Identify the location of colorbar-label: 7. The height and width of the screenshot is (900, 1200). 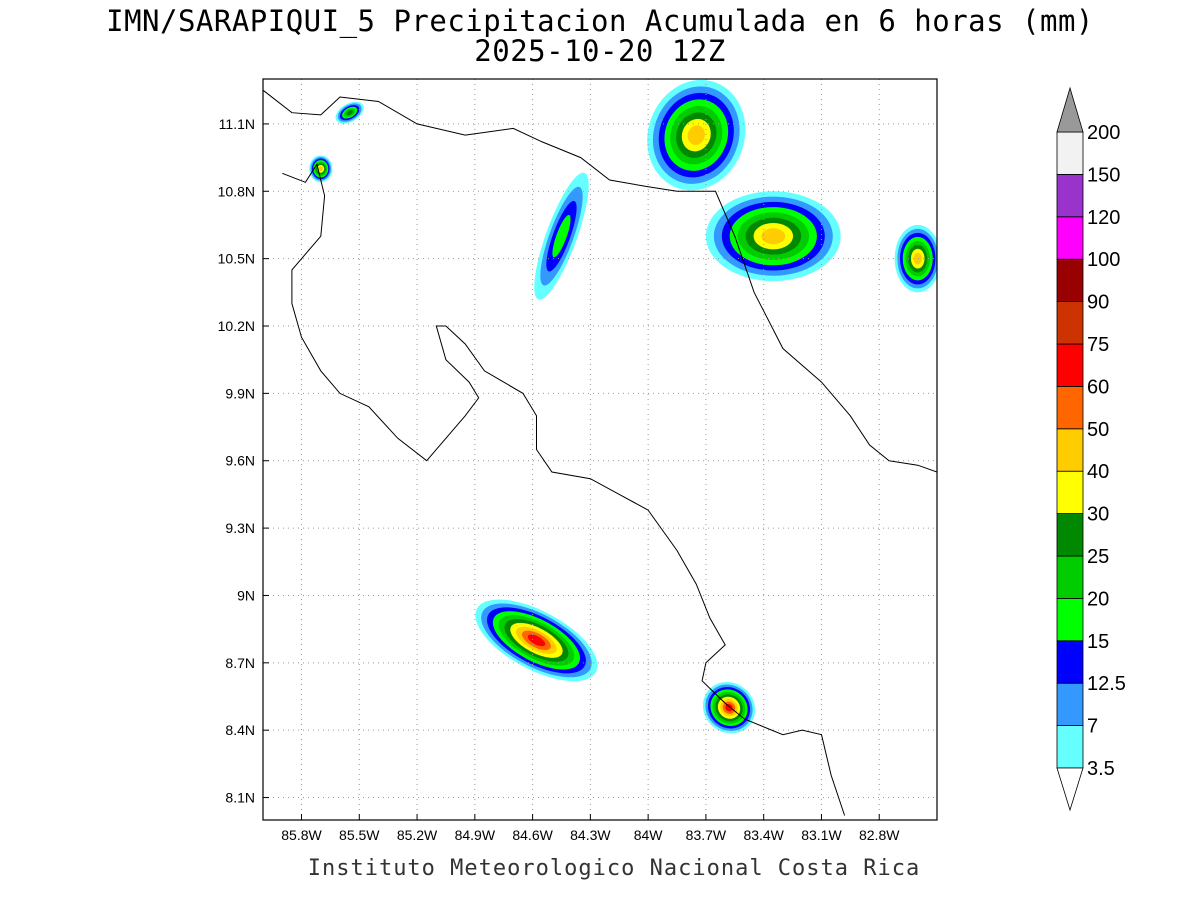
(1092, 727).